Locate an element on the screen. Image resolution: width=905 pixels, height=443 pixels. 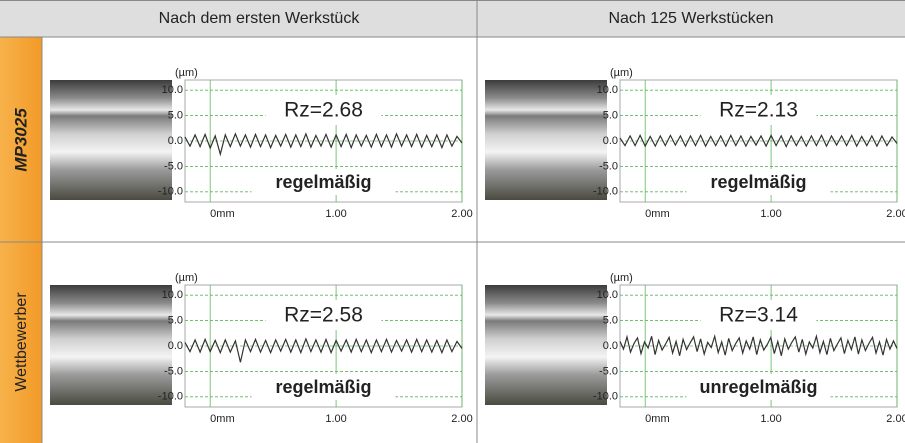
row-label-bg is located at coordinates (21, 240).